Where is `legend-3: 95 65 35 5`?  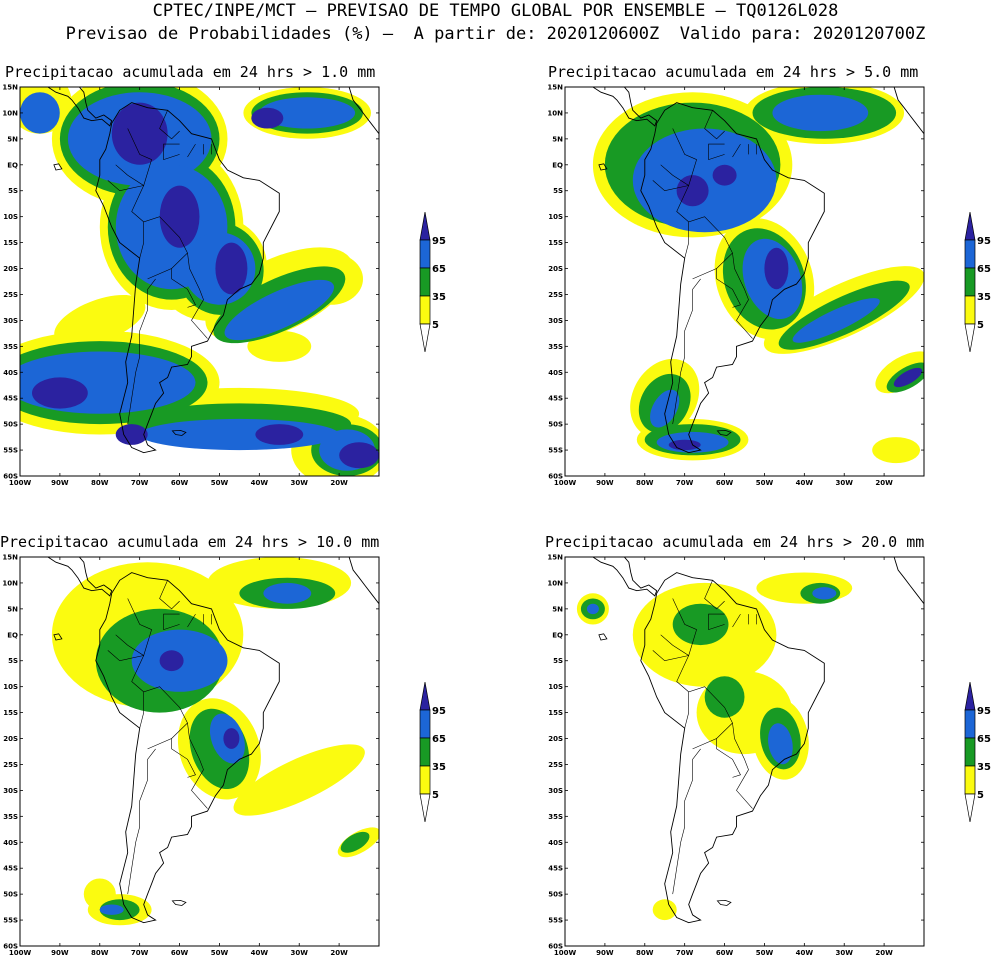 legend-3: 95 65 35 5 is located at coordinates (432, 752).